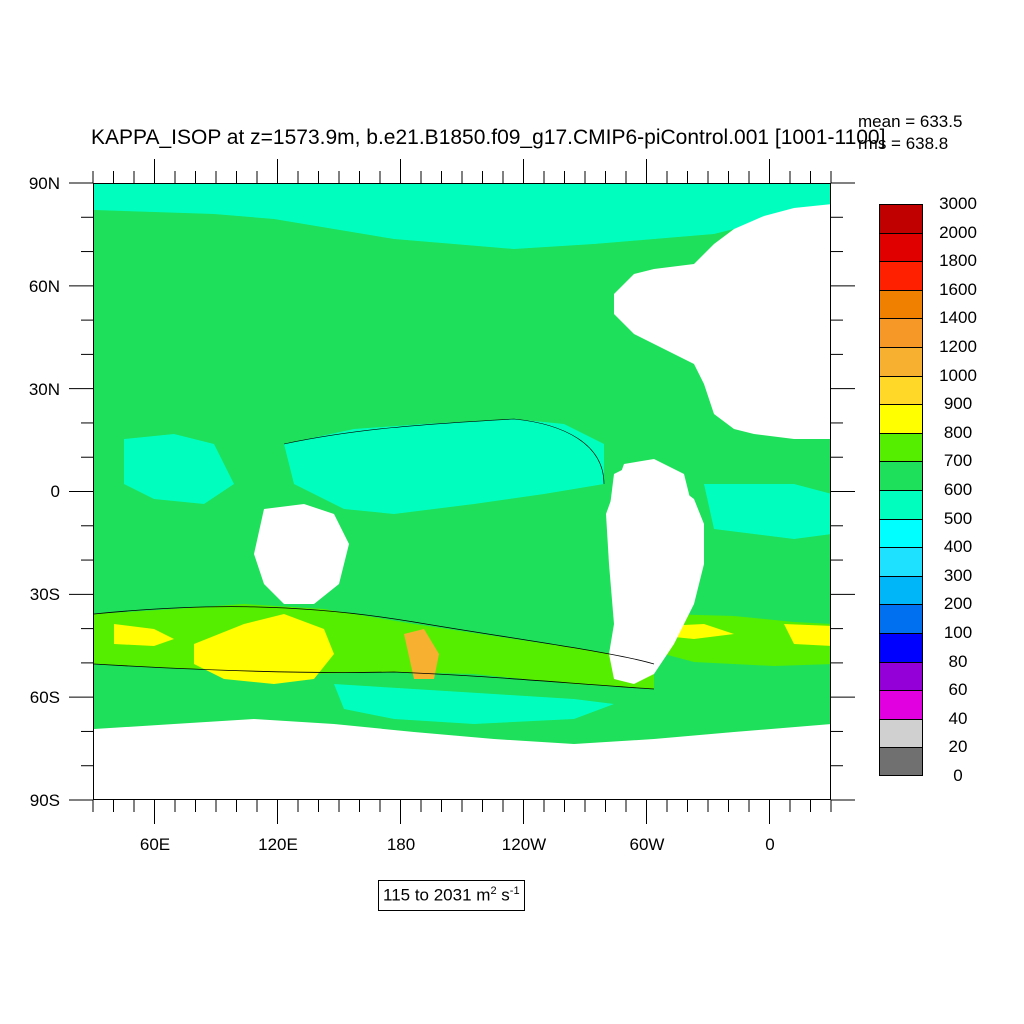 The height and width of the screenshot is (1024, 1024). I want to click on range-exp-2: -1, so click(514, 891).